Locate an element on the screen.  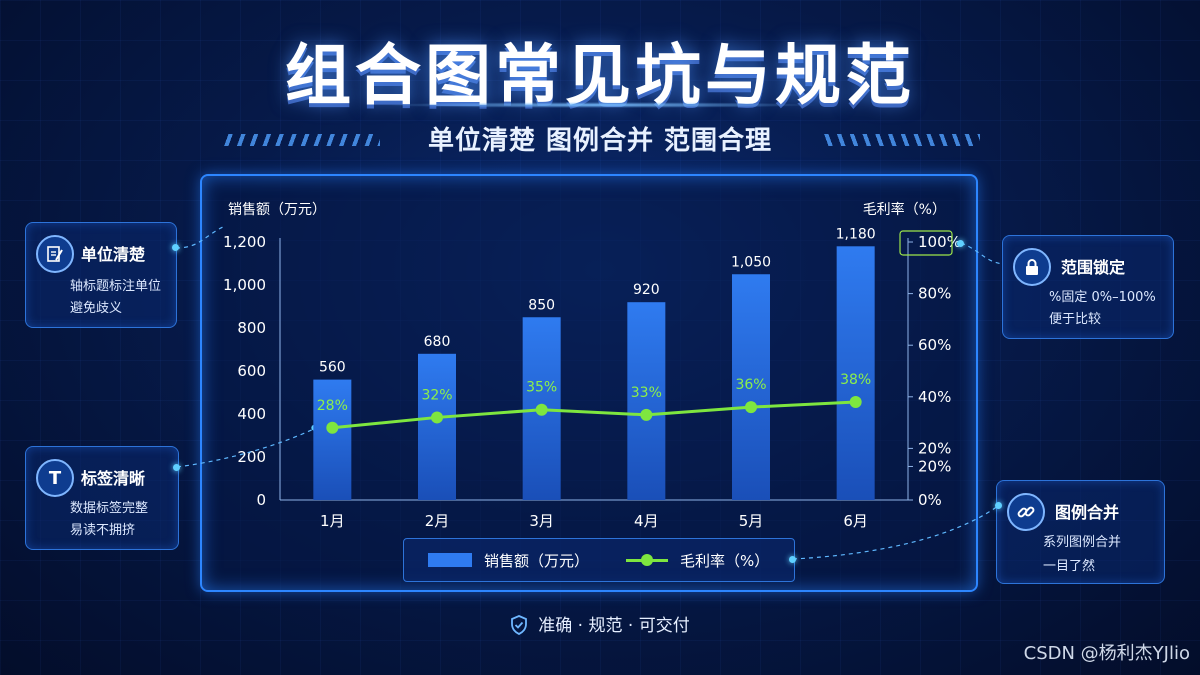
bar-data-label: 920 is located at coordinates (646, 290).